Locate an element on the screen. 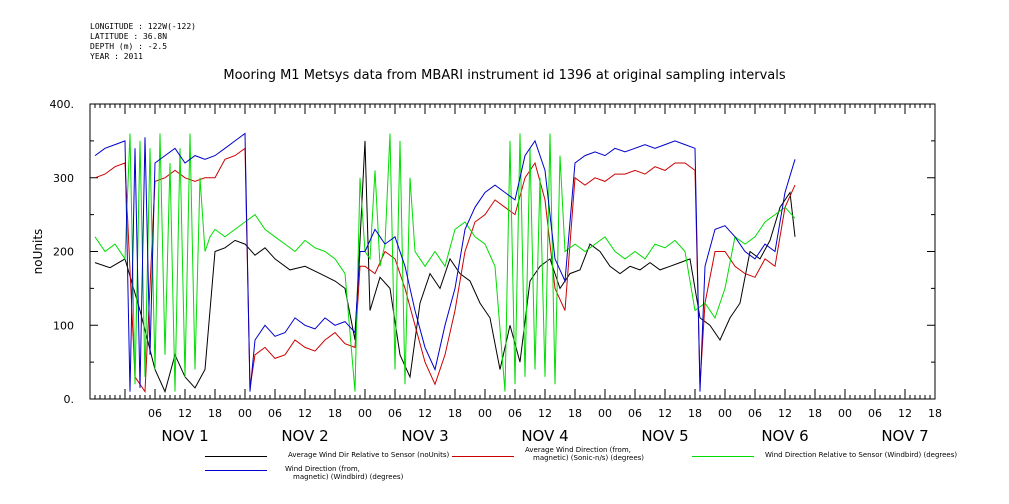 This screenshot has width=1009, height=504. y-axis-label: noUnits is located at coordinates (38, 252).